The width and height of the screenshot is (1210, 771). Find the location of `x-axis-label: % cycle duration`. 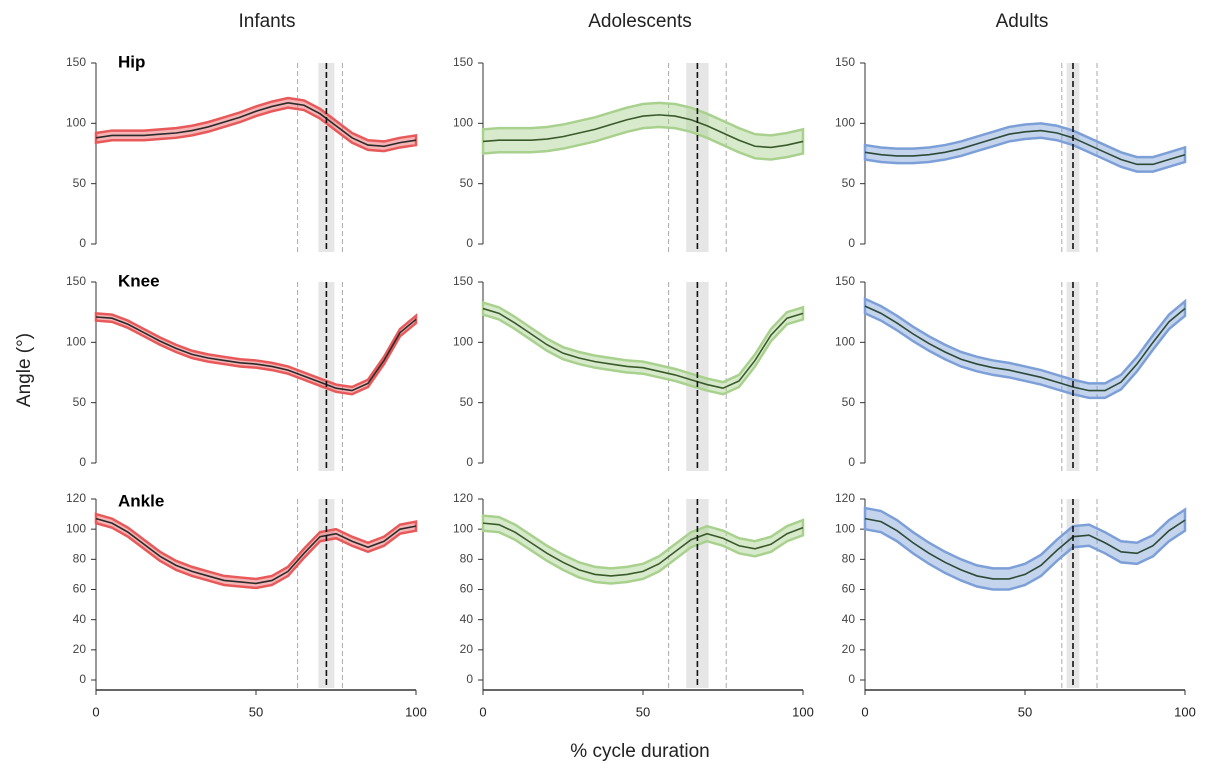

x-axis-label: % cycle duration is located at coordinates (639, 751).